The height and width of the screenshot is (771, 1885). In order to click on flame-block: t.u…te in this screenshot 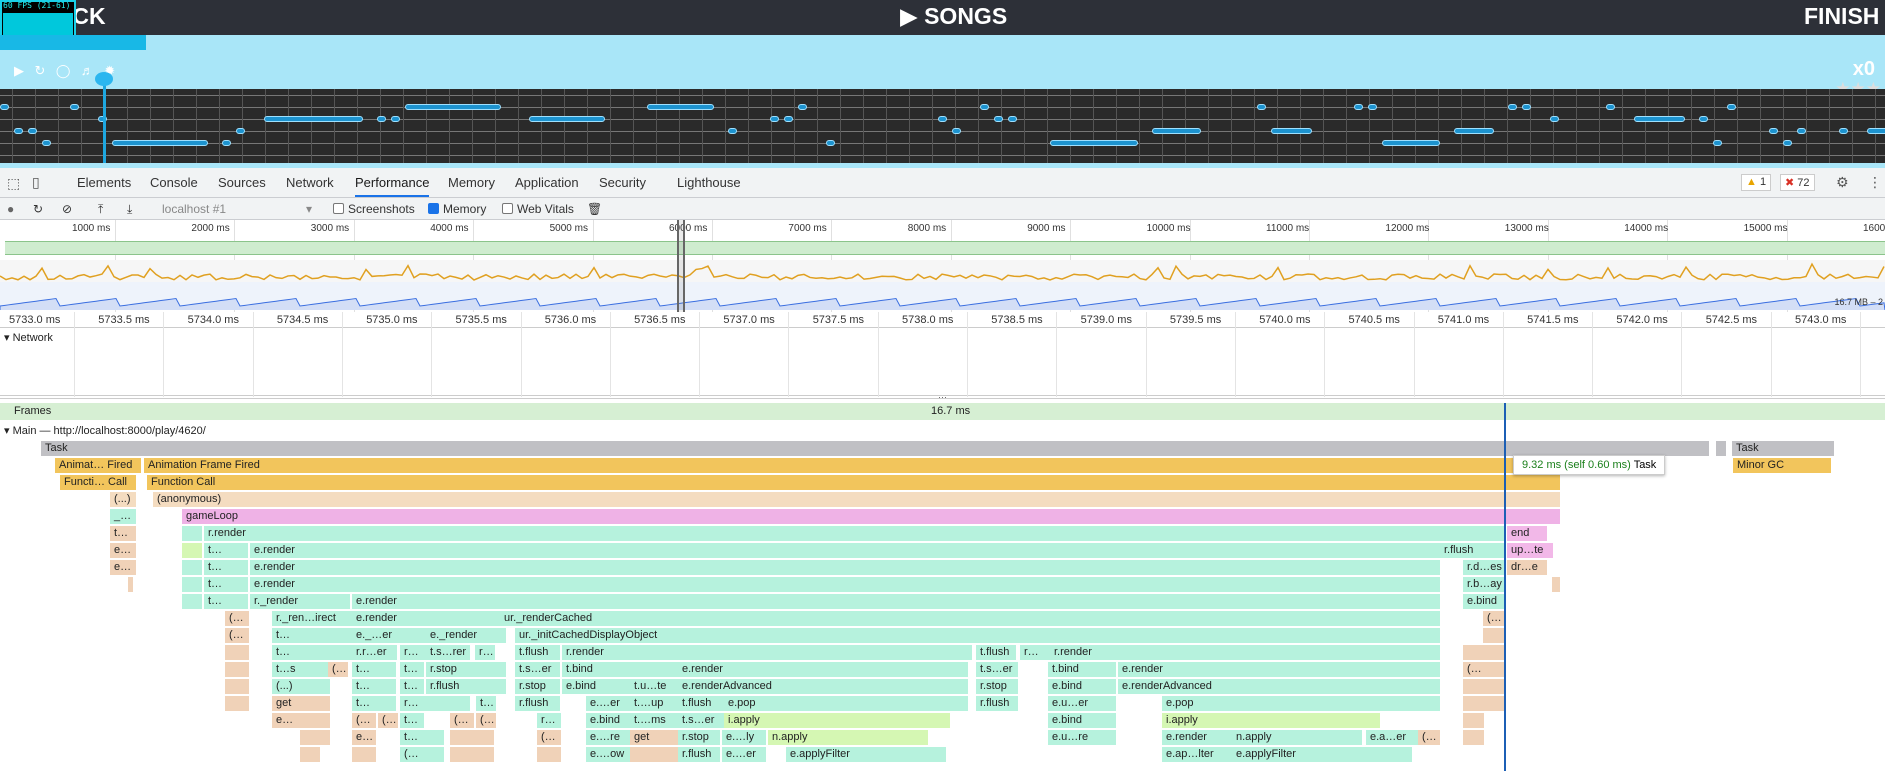, I will do `click(654, 686)`.